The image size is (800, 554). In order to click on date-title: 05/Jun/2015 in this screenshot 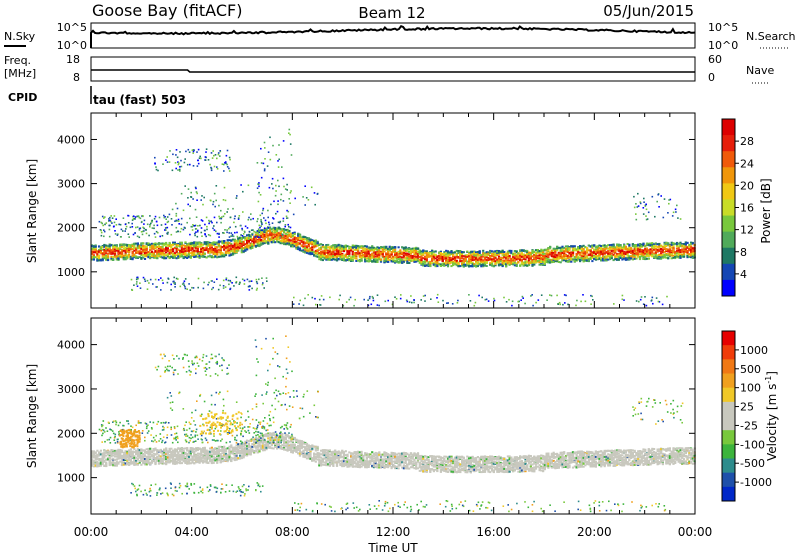, I will do `click(648, 11)`.